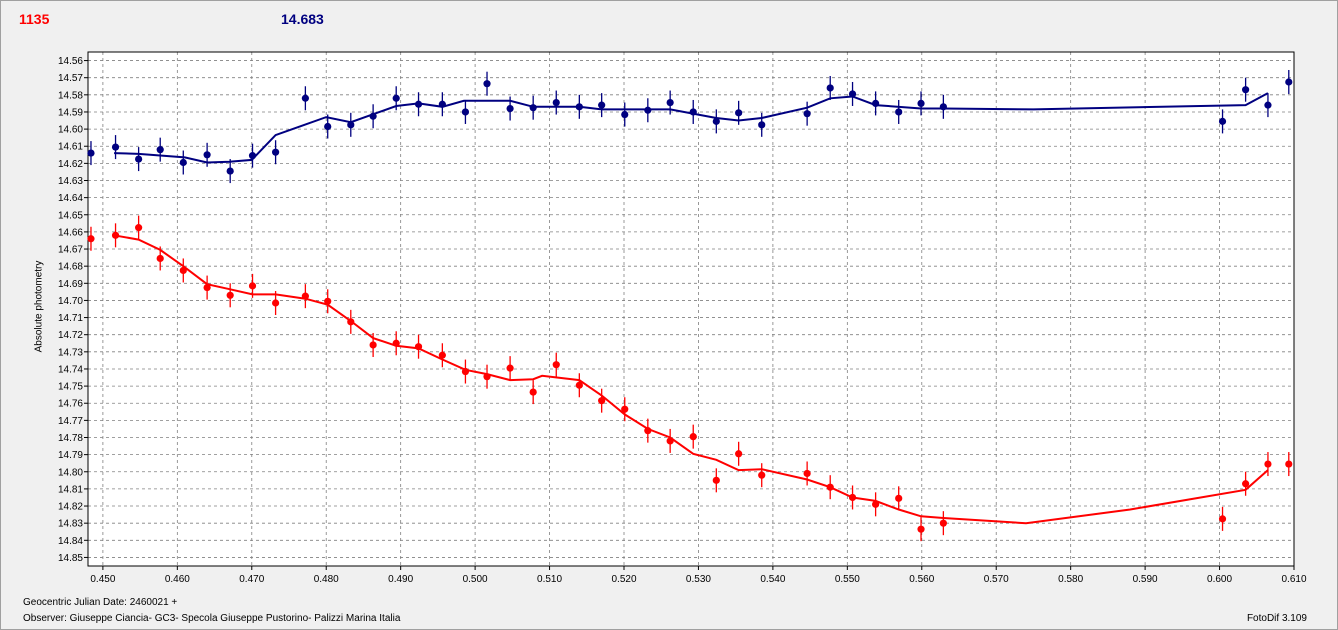 Image resolution: width=1338 pixels, height=630 pixels. Describe the element at coordinates (70, 387) in the screenshot. I see `y-tick-label: 14.75` at that location.